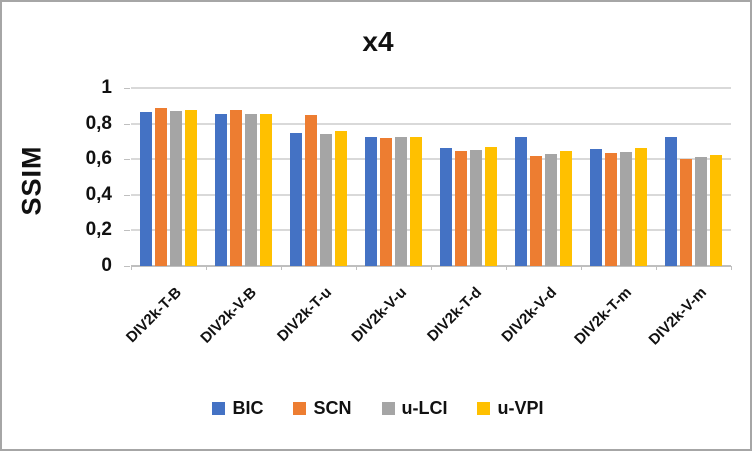 The height and width of the screenshot is (451, 752). I want to click on bar-SCN-DIV2k-V-m, so click(686, 212).